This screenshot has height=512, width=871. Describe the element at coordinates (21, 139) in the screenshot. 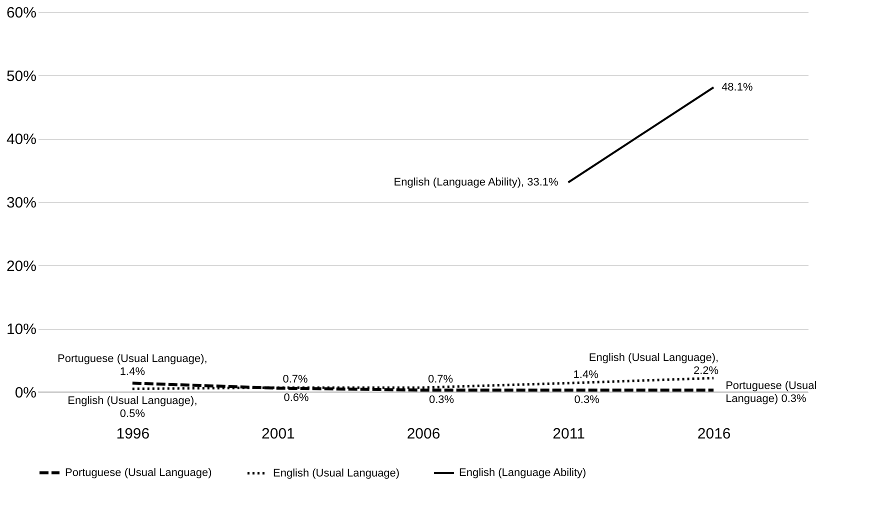

I see `y-tick-label: 40%` at that location.